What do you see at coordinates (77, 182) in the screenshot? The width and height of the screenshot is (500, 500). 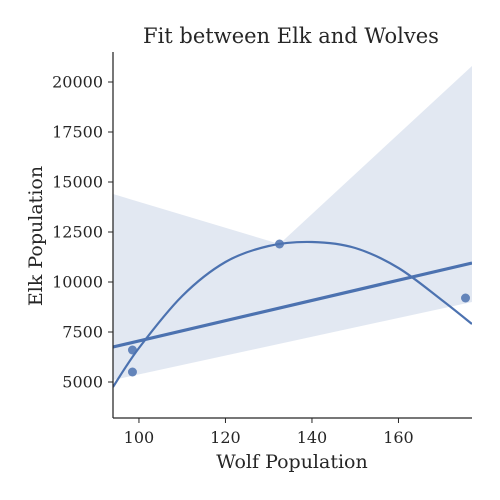 I see `y-tick-label-15000: 15000` at bounding box center [77, 182].